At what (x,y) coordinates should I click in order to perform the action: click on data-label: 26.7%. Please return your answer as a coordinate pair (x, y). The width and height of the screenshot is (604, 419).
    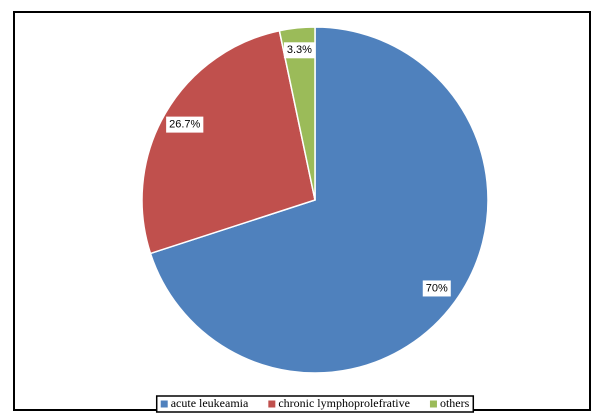
    Looking at the image, I should click on (185, 124).